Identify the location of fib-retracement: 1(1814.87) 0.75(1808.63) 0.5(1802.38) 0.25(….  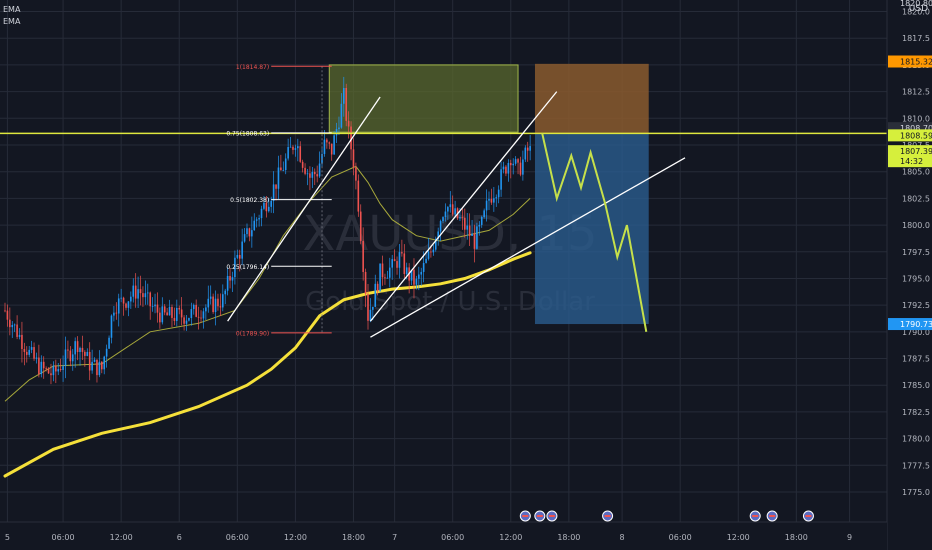
(279, 201).